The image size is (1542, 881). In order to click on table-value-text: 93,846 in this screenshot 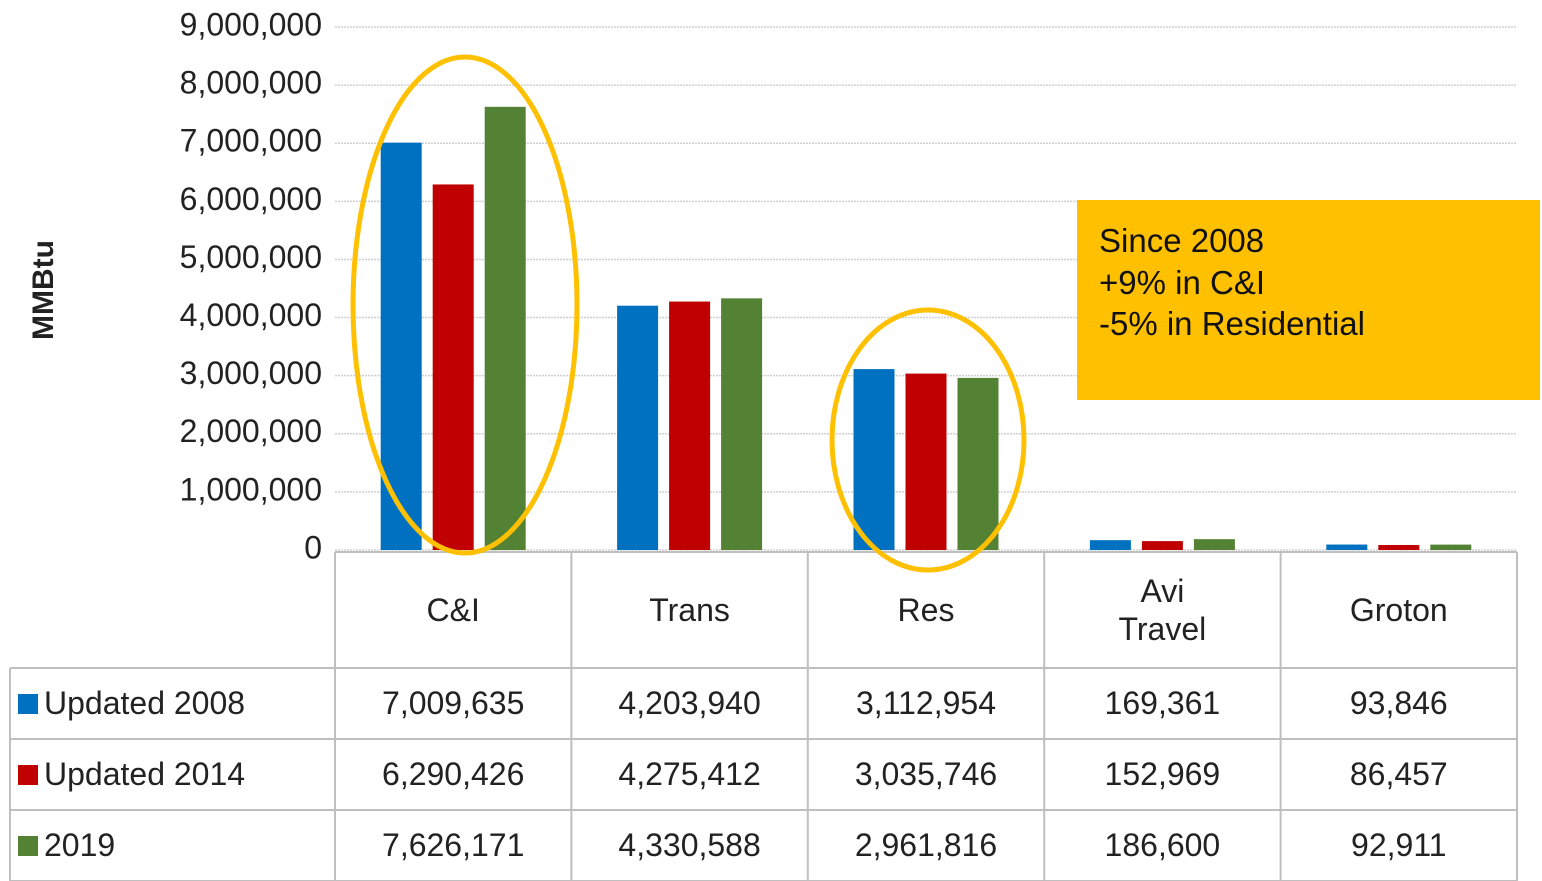, I will do `click(1398, 703)`.